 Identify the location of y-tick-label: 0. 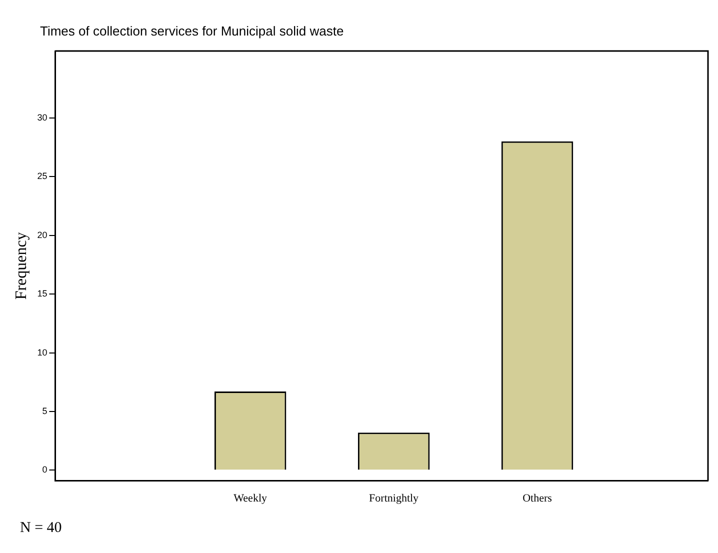
(45, 469).